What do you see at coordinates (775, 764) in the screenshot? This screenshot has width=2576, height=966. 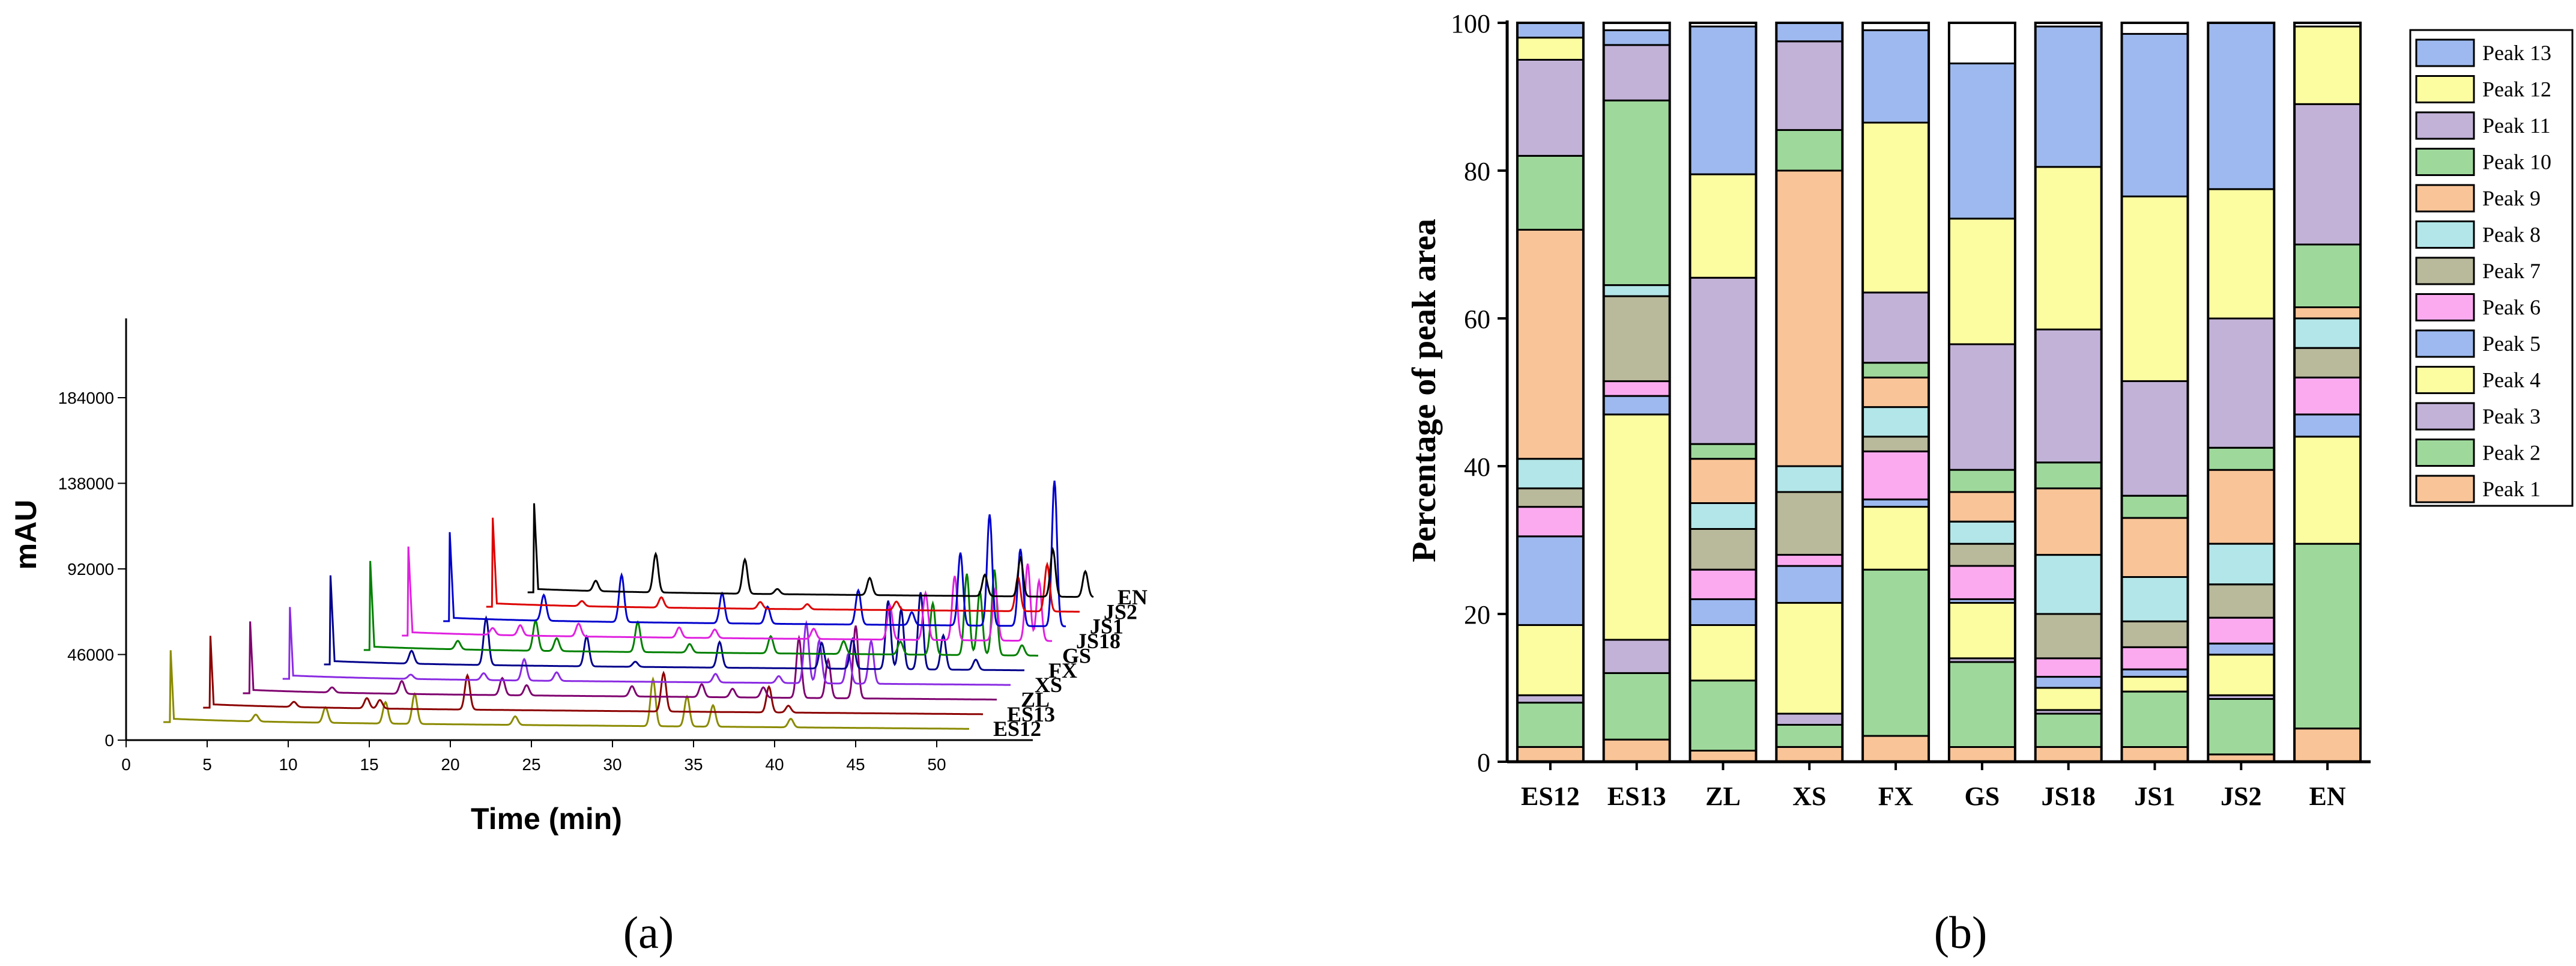 I see `panel-a-x-tick-label: 40` at bounding box center [775, 764].